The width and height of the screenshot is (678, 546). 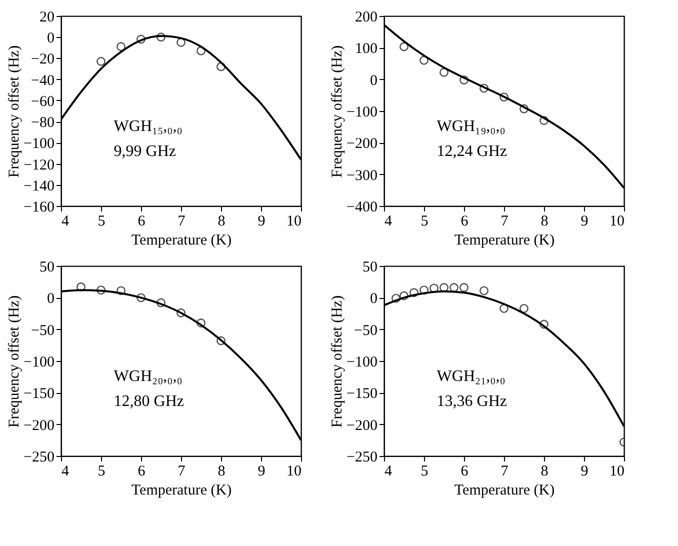 I want to click on y-tick-label: 200, so click(x=366, y=18).